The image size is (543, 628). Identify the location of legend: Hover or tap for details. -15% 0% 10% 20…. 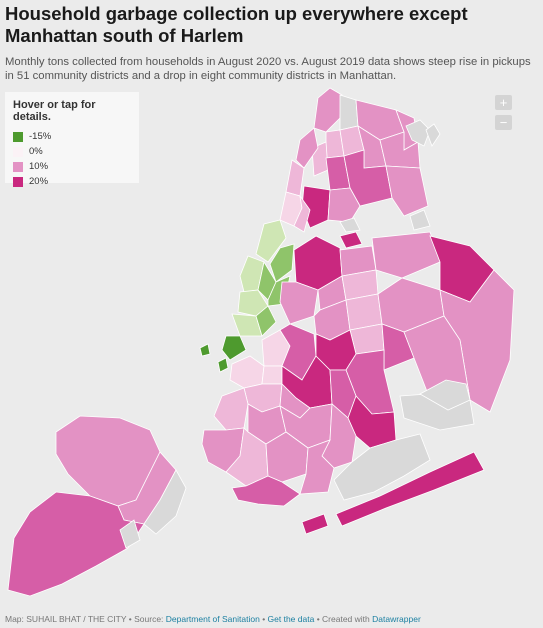
(72, 139).